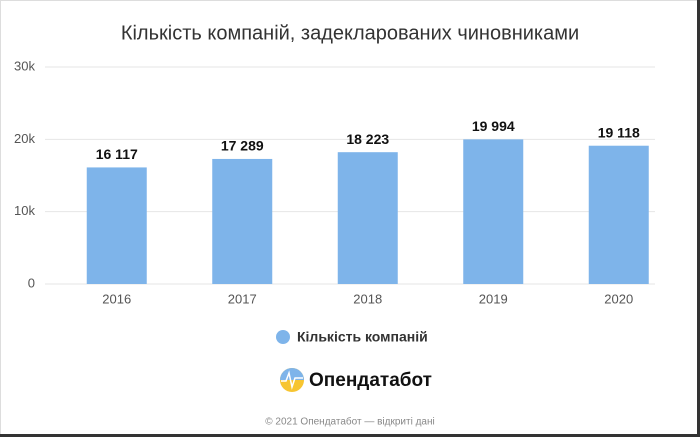 The height and width of the screenshot is (437, 700). Describe the element at coordinates (619, 132) in the screenshot. I see `value-label: 19 118` at that location.